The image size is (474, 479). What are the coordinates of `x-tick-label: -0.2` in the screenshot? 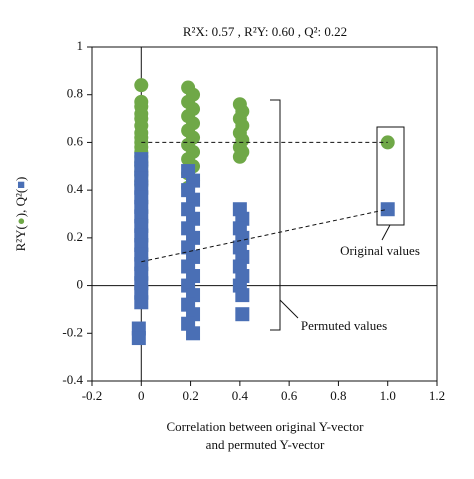 It's located at (92, 395).